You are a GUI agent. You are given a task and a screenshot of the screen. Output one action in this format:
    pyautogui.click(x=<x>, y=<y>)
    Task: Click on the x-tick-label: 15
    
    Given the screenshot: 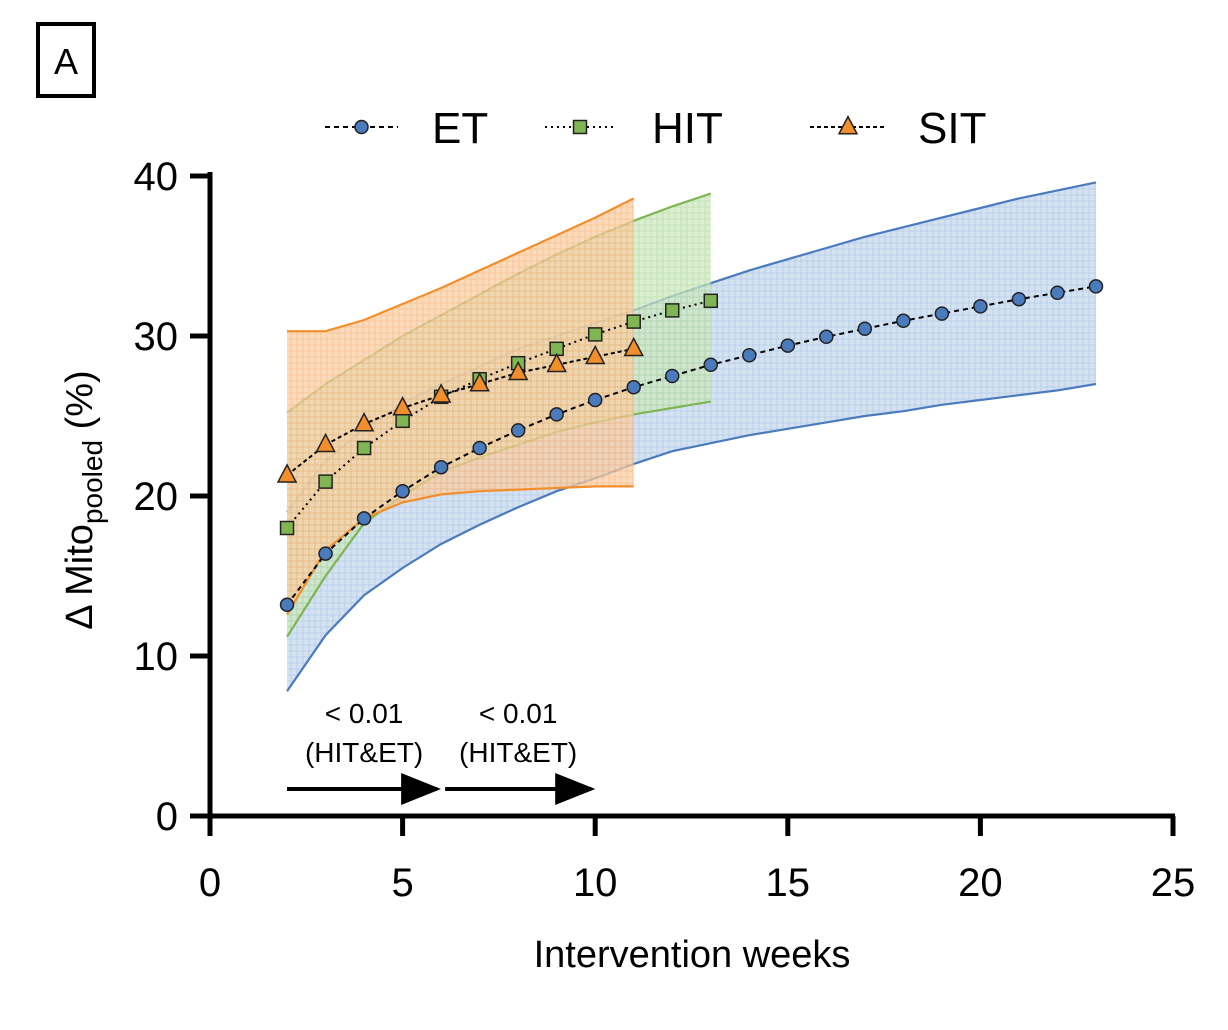 What is the action you would take?
    pyautogui.click(x=788, y=883)
    